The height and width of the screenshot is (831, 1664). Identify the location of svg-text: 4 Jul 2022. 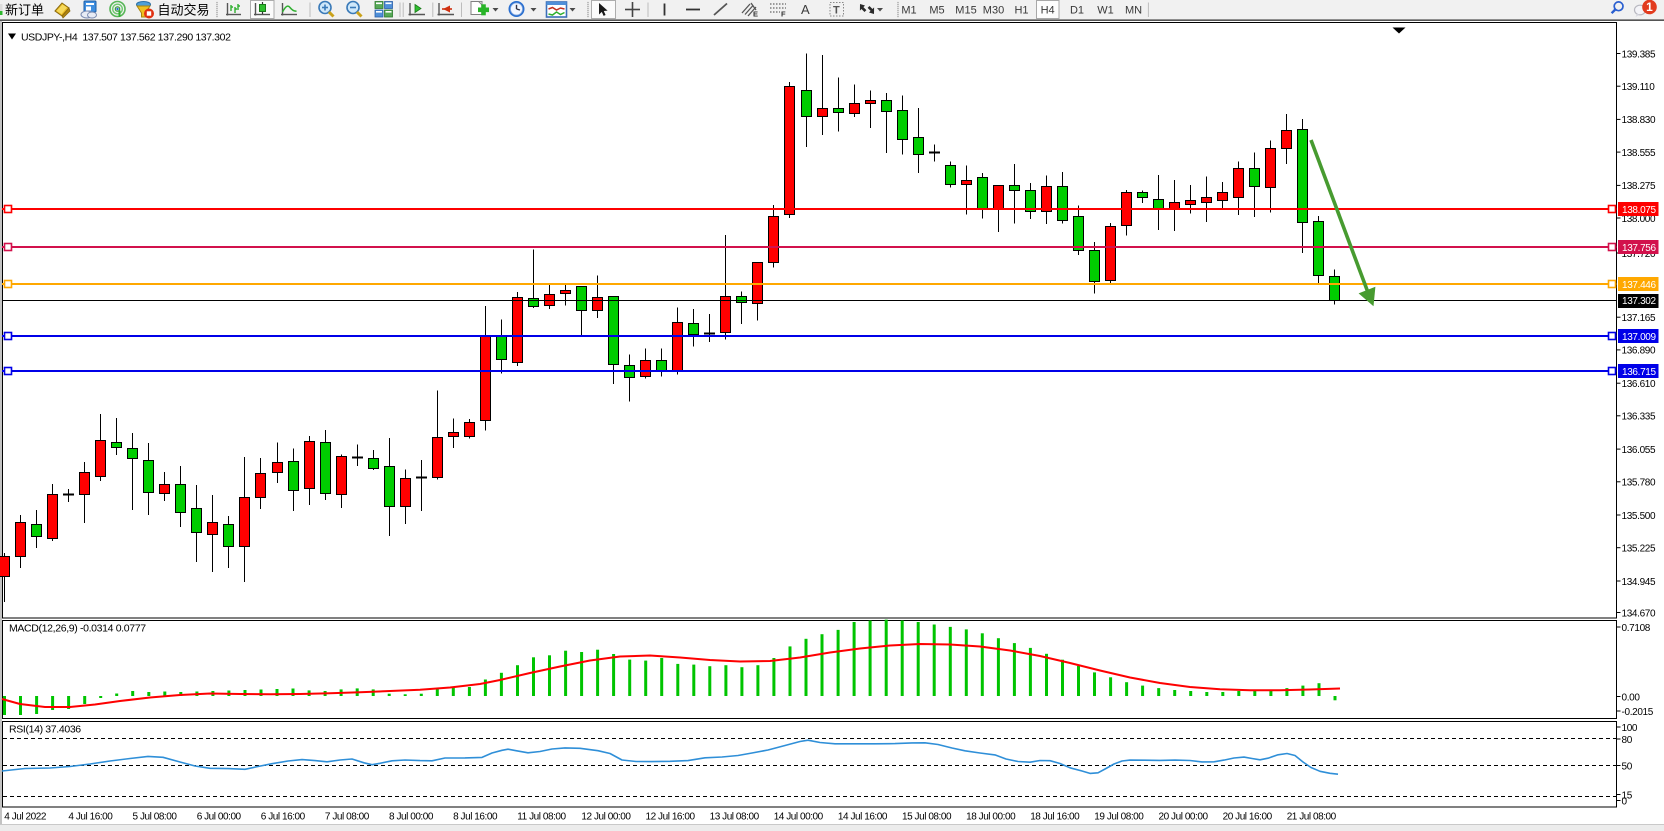
(25, 817).